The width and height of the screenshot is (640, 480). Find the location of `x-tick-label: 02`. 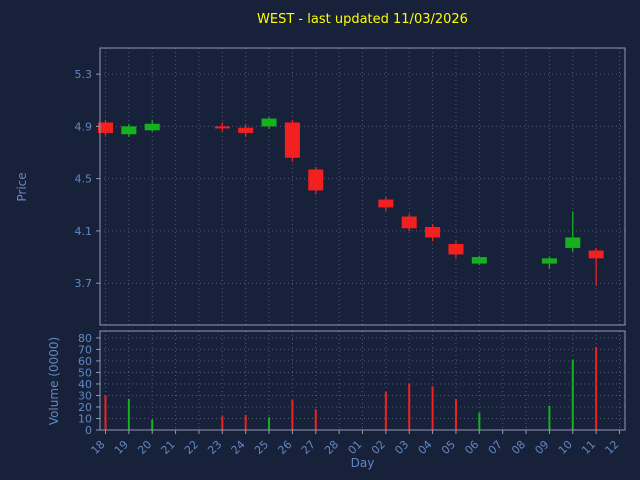

x-tick-label: 02 is located at coordinates (378, 447).